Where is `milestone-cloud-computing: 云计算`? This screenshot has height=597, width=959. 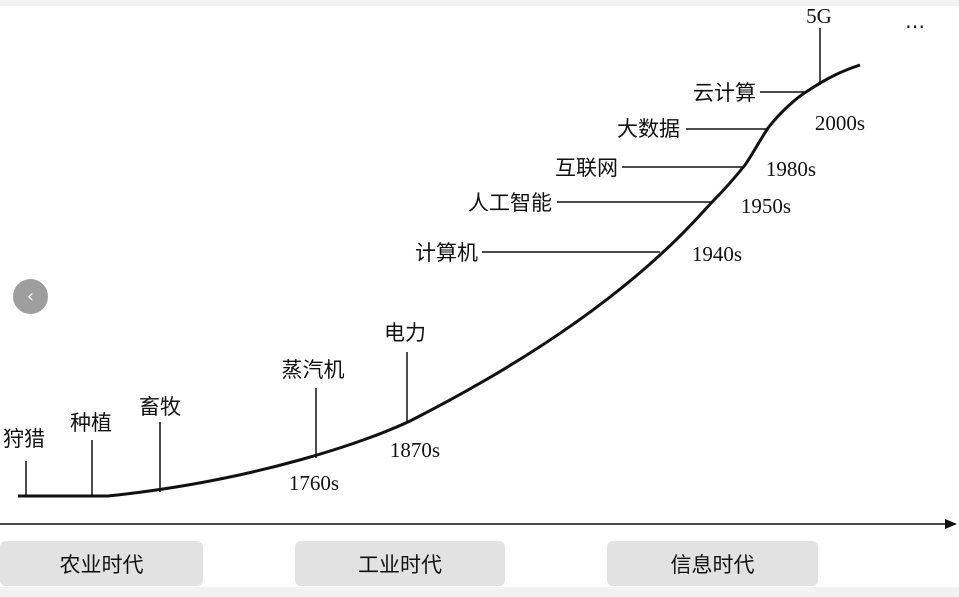
milestone-cloud-computing: 云计算 is located at coordinates (724, 93).